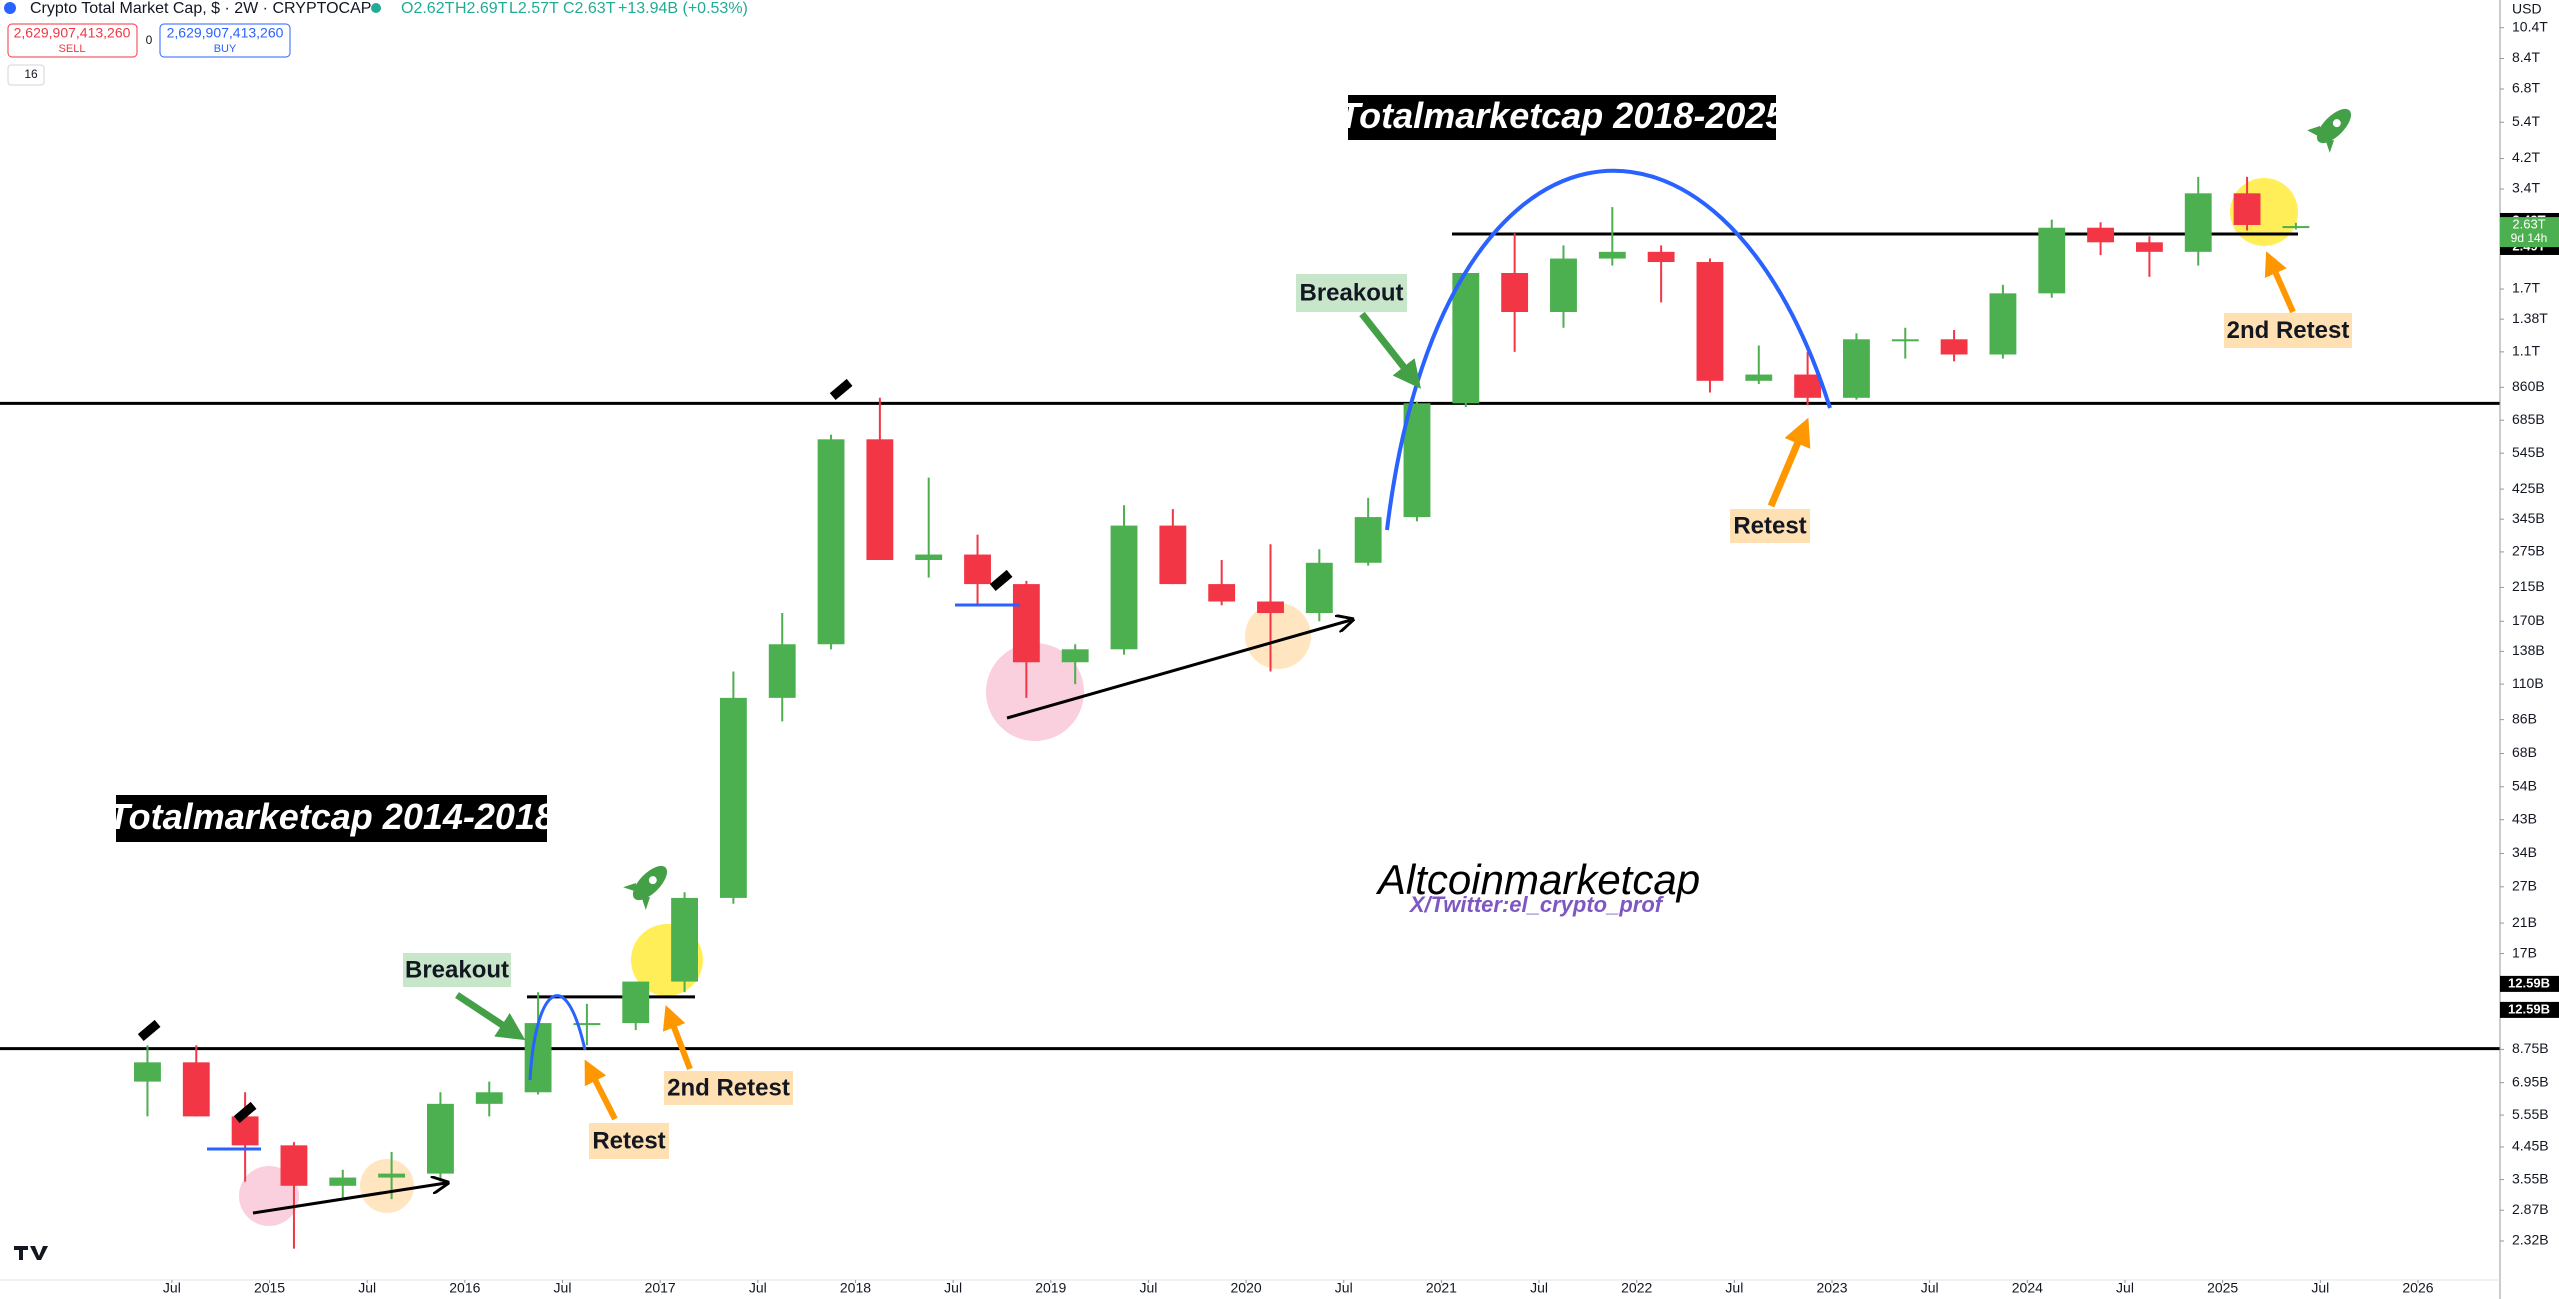 This screenshot has height=1299, width=2559. I want to click on last-price-bg, so click(2529, 232).